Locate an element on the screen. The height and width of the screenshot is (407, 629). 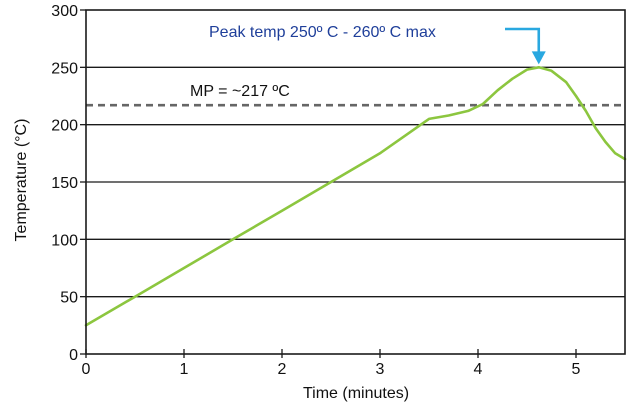
x-tick-label: 2 is located at coordinates (282, 369).